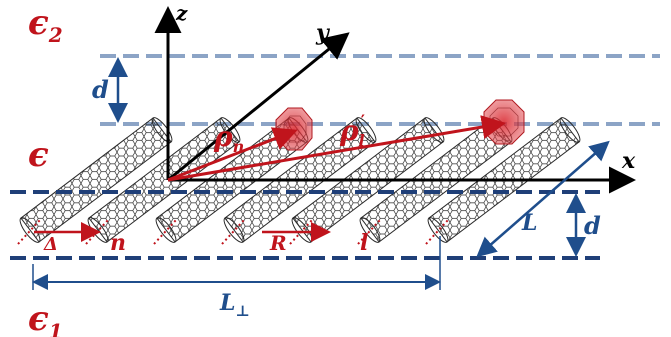 The height and width of the screenshot is (337, 671). What do you see at coordinates (100, 89) in the screenshot?
I see `d-top-label: d` at bounding box center [100, 89].